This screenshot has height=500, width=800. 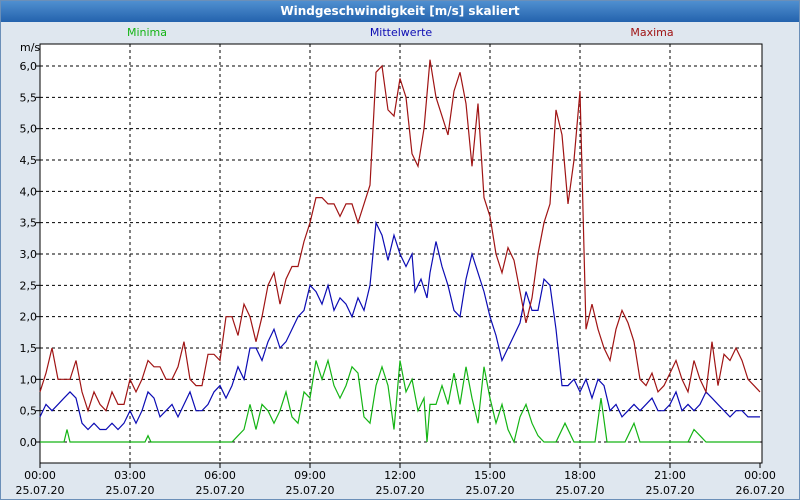 I want to click on y-tick-label: 0,0, so click(x=29, y=442).